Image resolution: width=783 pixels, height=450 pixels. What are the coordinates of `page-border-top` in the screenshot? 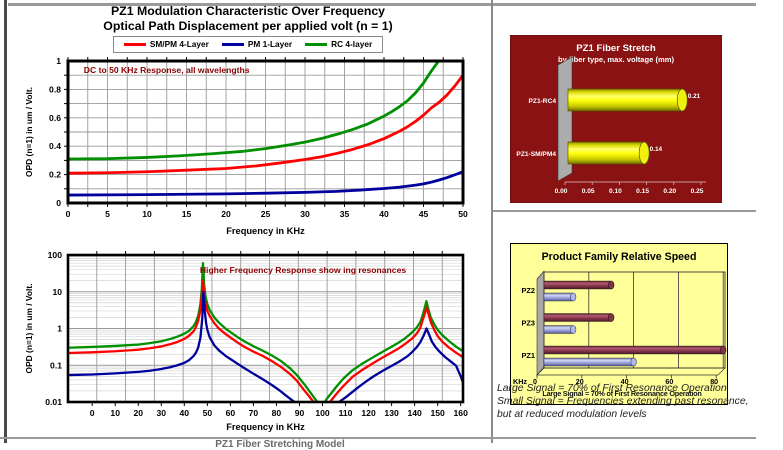 It's located at (382, 4).